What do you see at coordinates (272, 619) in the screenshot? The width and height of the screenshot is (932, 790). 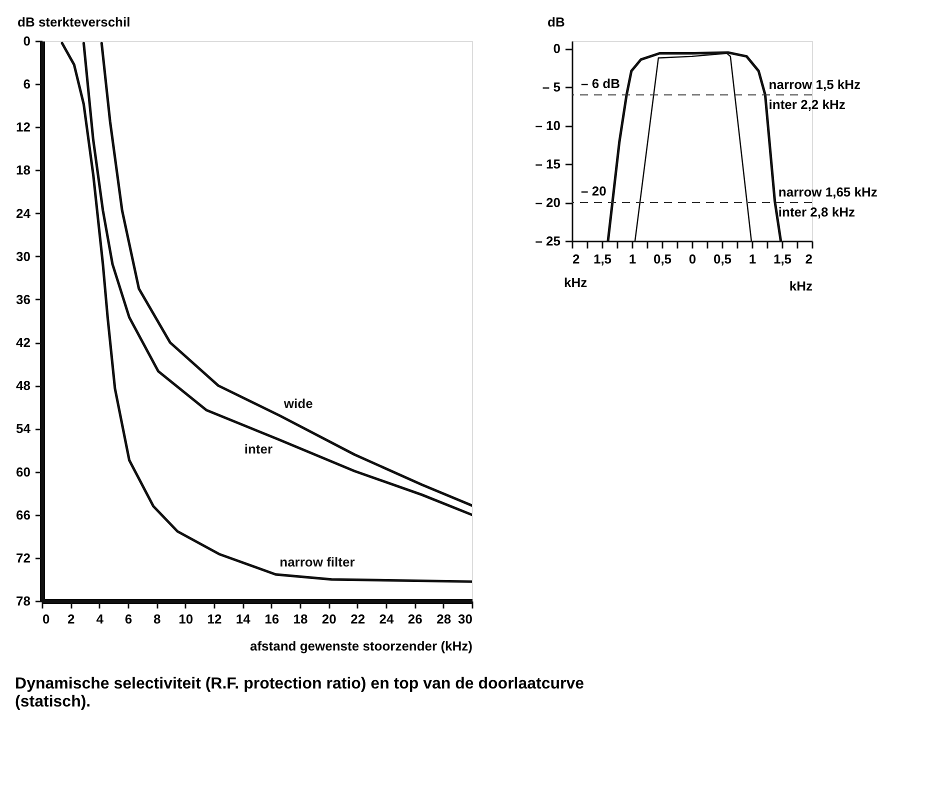 I see `x-tick-label: 16` at bounding box center [272, 619].